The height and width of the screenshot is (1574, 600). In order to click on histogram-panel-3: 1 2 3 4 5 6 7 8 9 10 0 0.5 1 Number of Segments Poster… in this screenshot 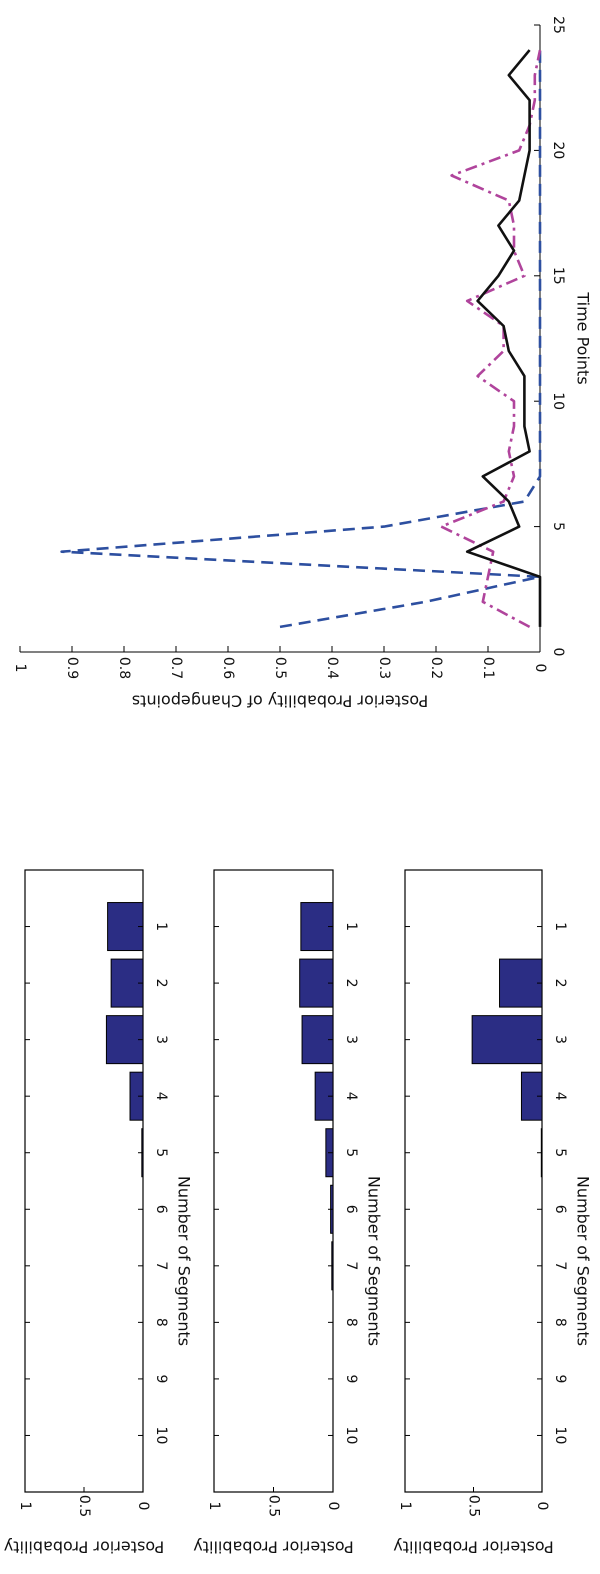, I will do `click(493, 1213)`.